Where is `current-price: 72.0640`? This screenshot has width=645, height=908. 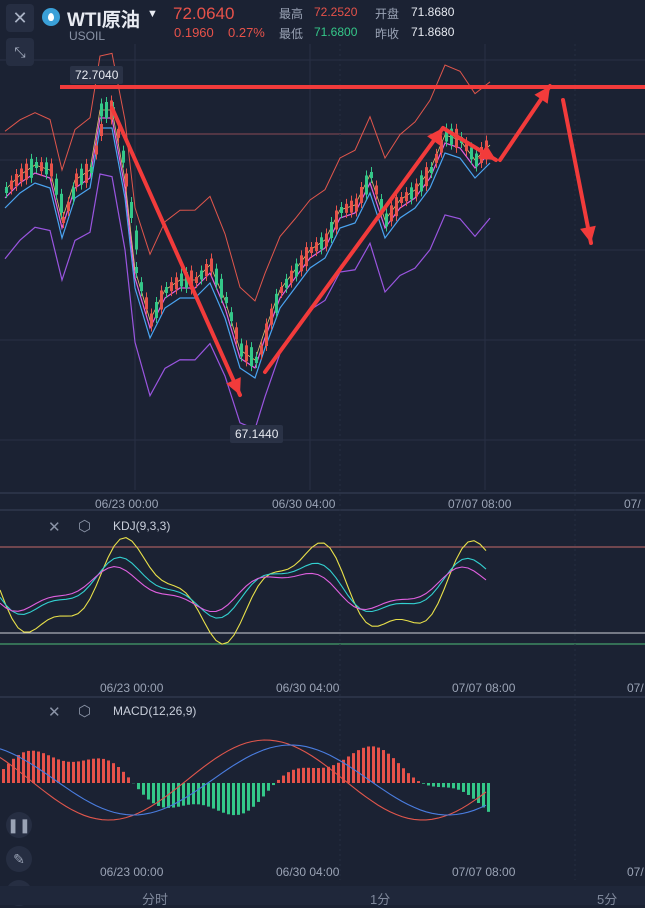 current-price: 72.0640 is located at coordinates (203, 14).